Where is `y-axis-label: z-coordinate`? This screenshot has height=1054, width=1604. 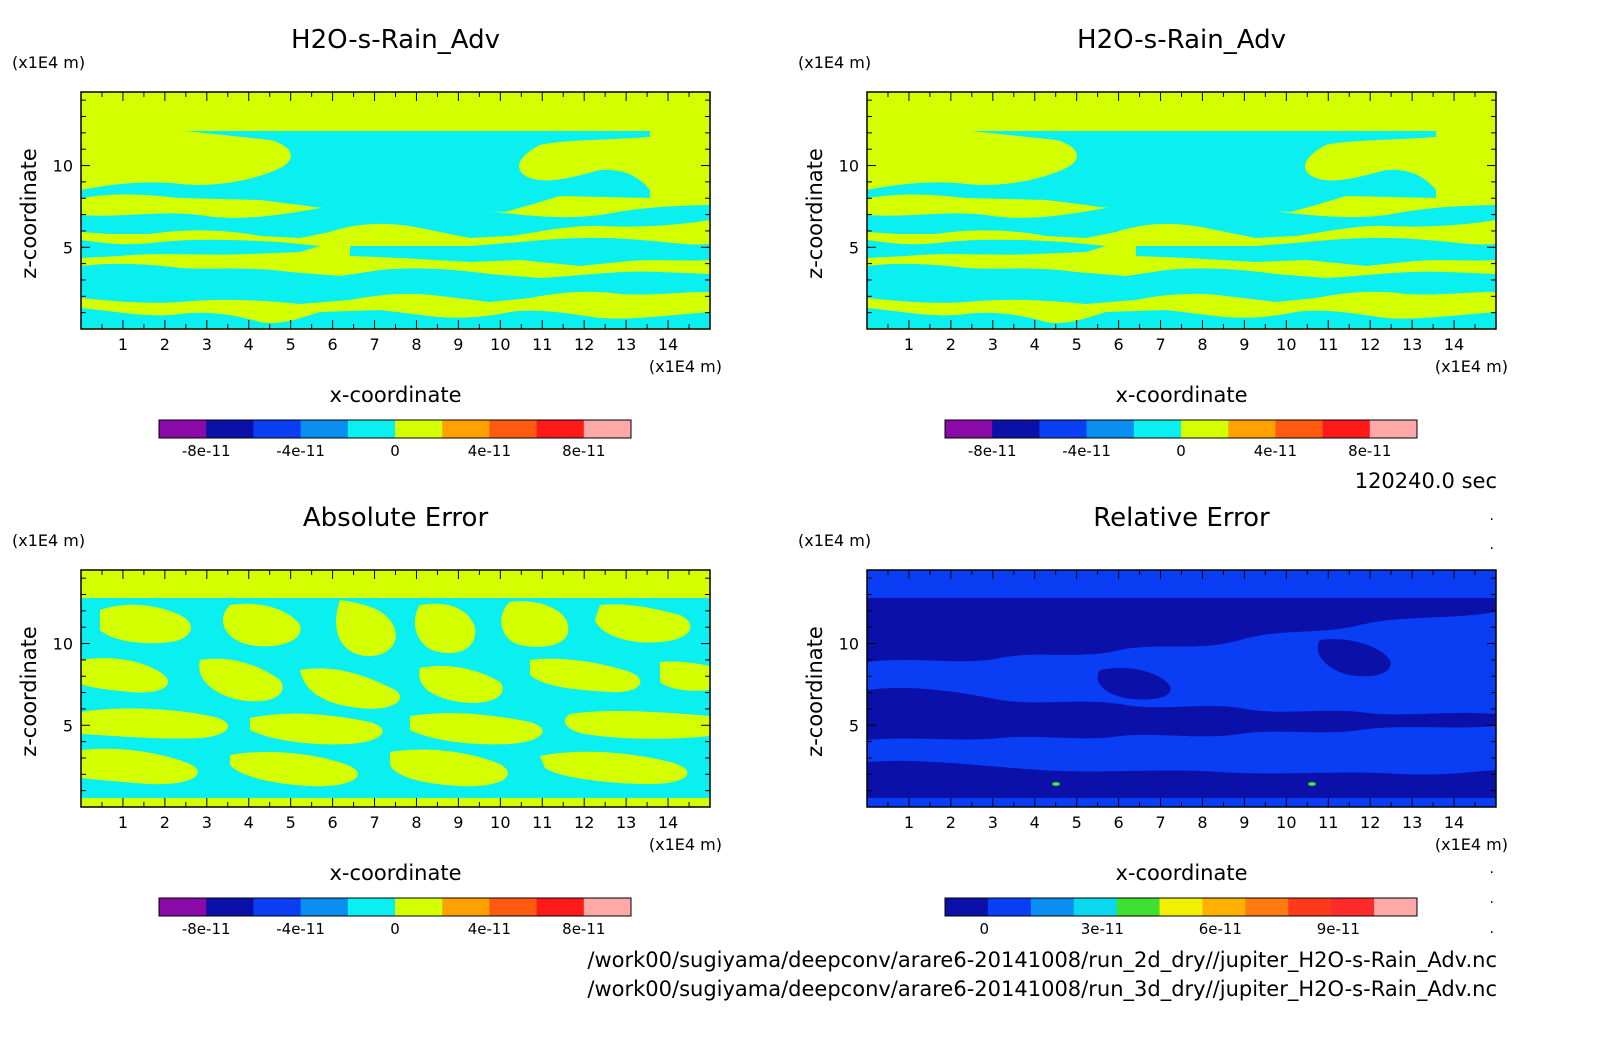 y-axis-label: z-coordinate is located at coordinates (29, 213).